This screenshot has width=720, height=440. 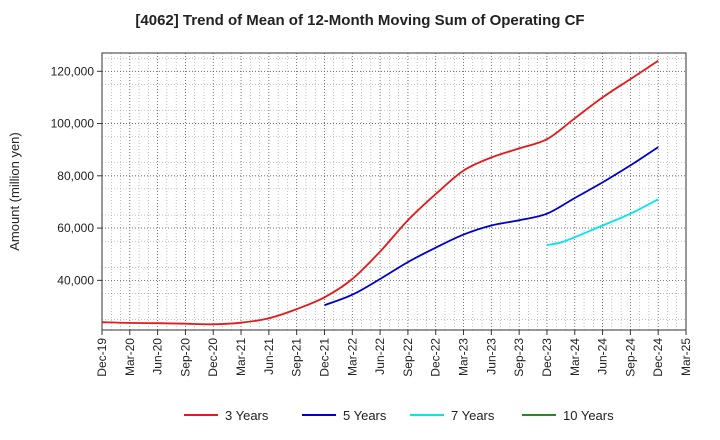 I want to click on x-tick-label: Dec-20, so click(x=213, y=357).